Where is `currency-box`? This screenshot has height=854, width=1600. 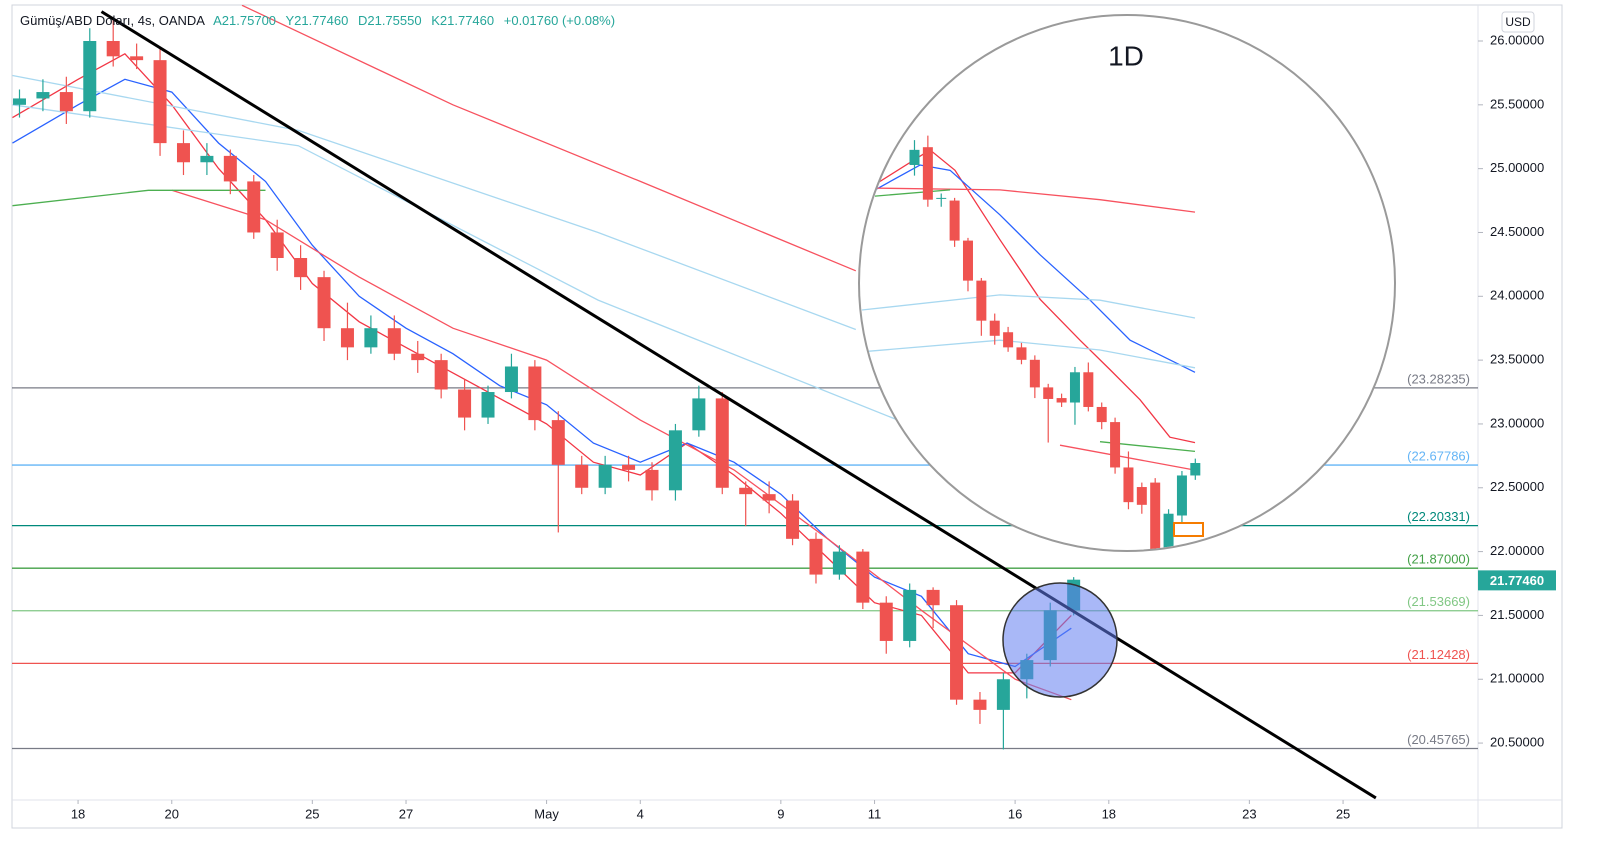 currency-box is located at coordinates (1518, 22).